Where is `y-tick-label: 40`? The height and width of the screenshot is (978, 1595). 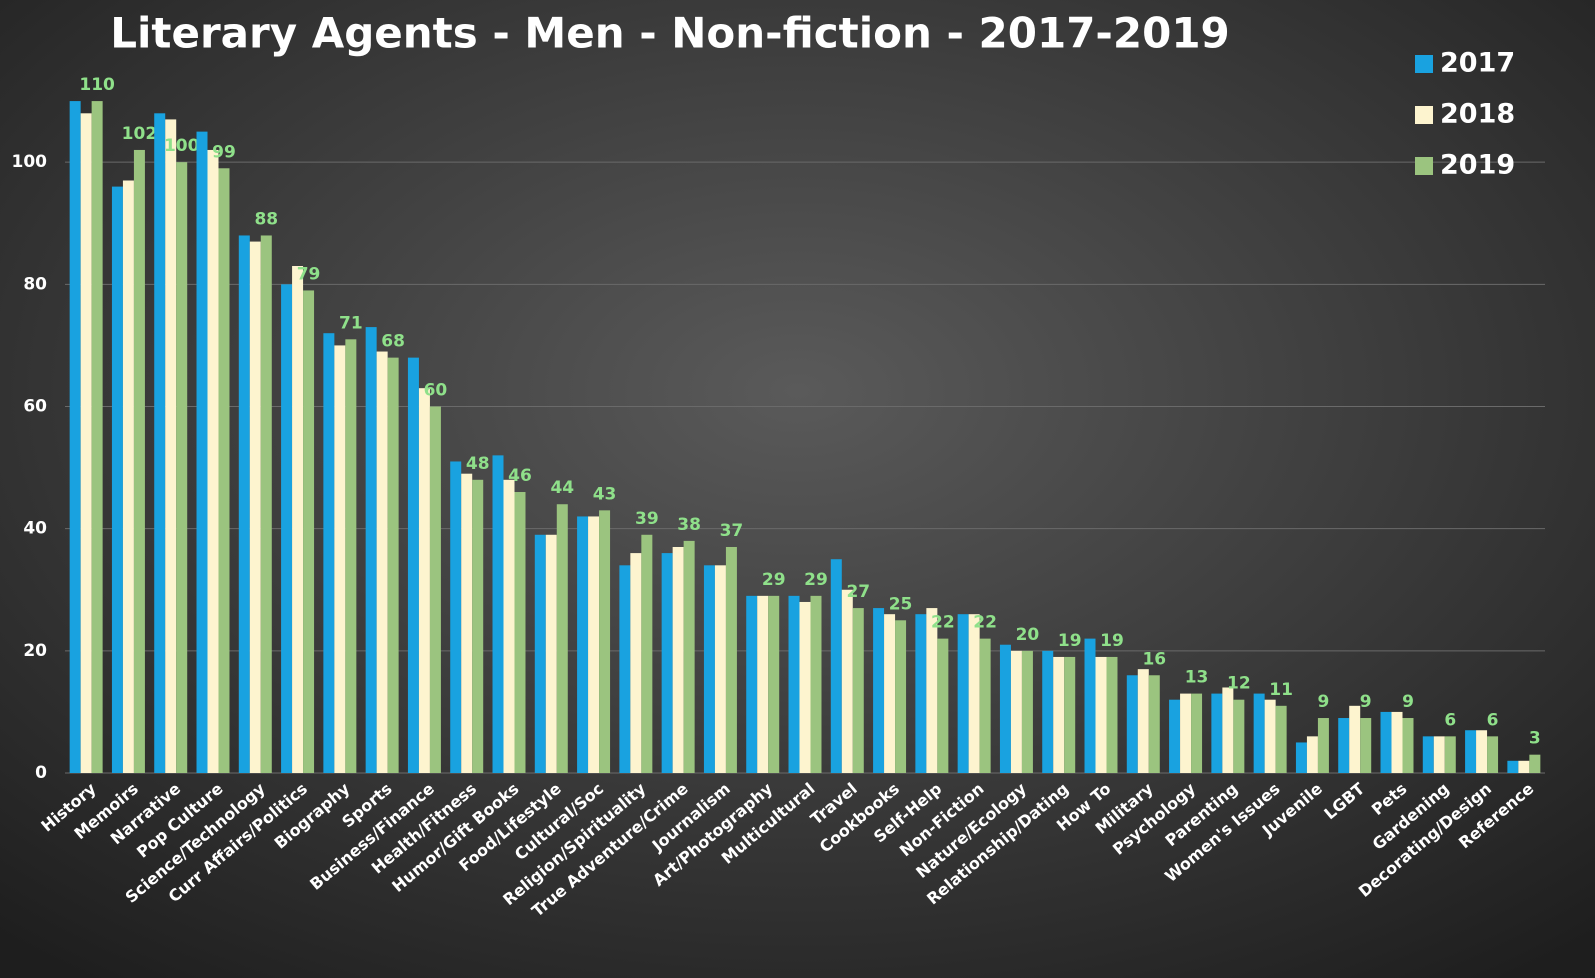 y-tick-label: 40 is located at coordinates (35, 529).